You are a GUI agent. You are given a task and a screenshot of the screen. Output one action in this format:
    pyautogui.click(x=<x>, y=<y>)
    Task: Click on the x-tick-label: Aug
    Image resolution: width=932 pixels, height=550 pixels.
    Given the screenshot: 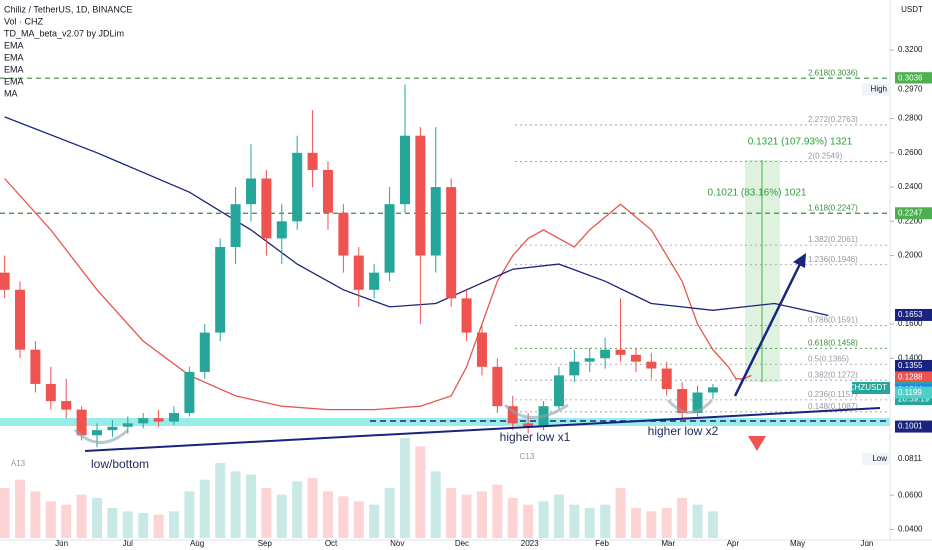 What is the action you would take?
    pyautogui.click(x=197, y=543)
    